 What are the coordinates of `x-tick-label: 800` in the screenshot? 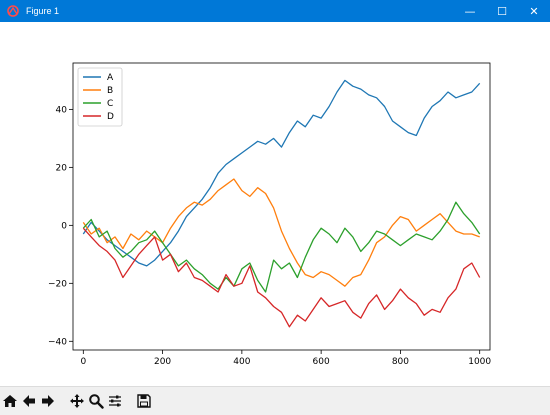 It's located at (400, 362).